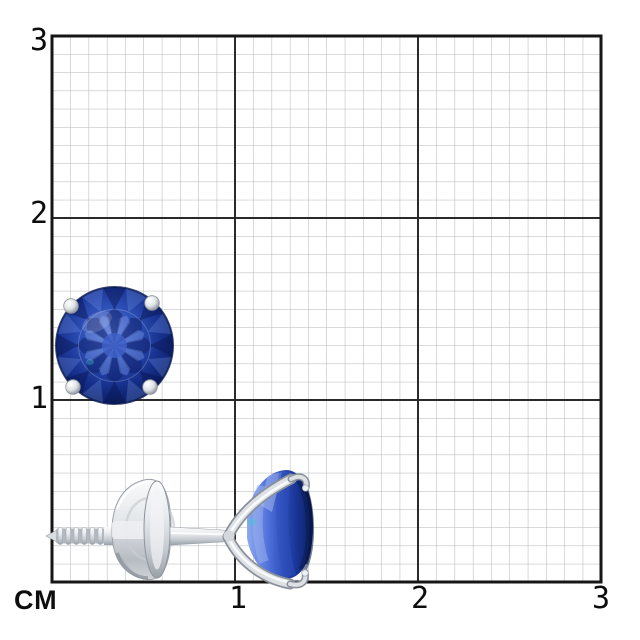 The width and height of the screenshot is (640, 640). I want to click on earring-side-view, so click(179, 530).